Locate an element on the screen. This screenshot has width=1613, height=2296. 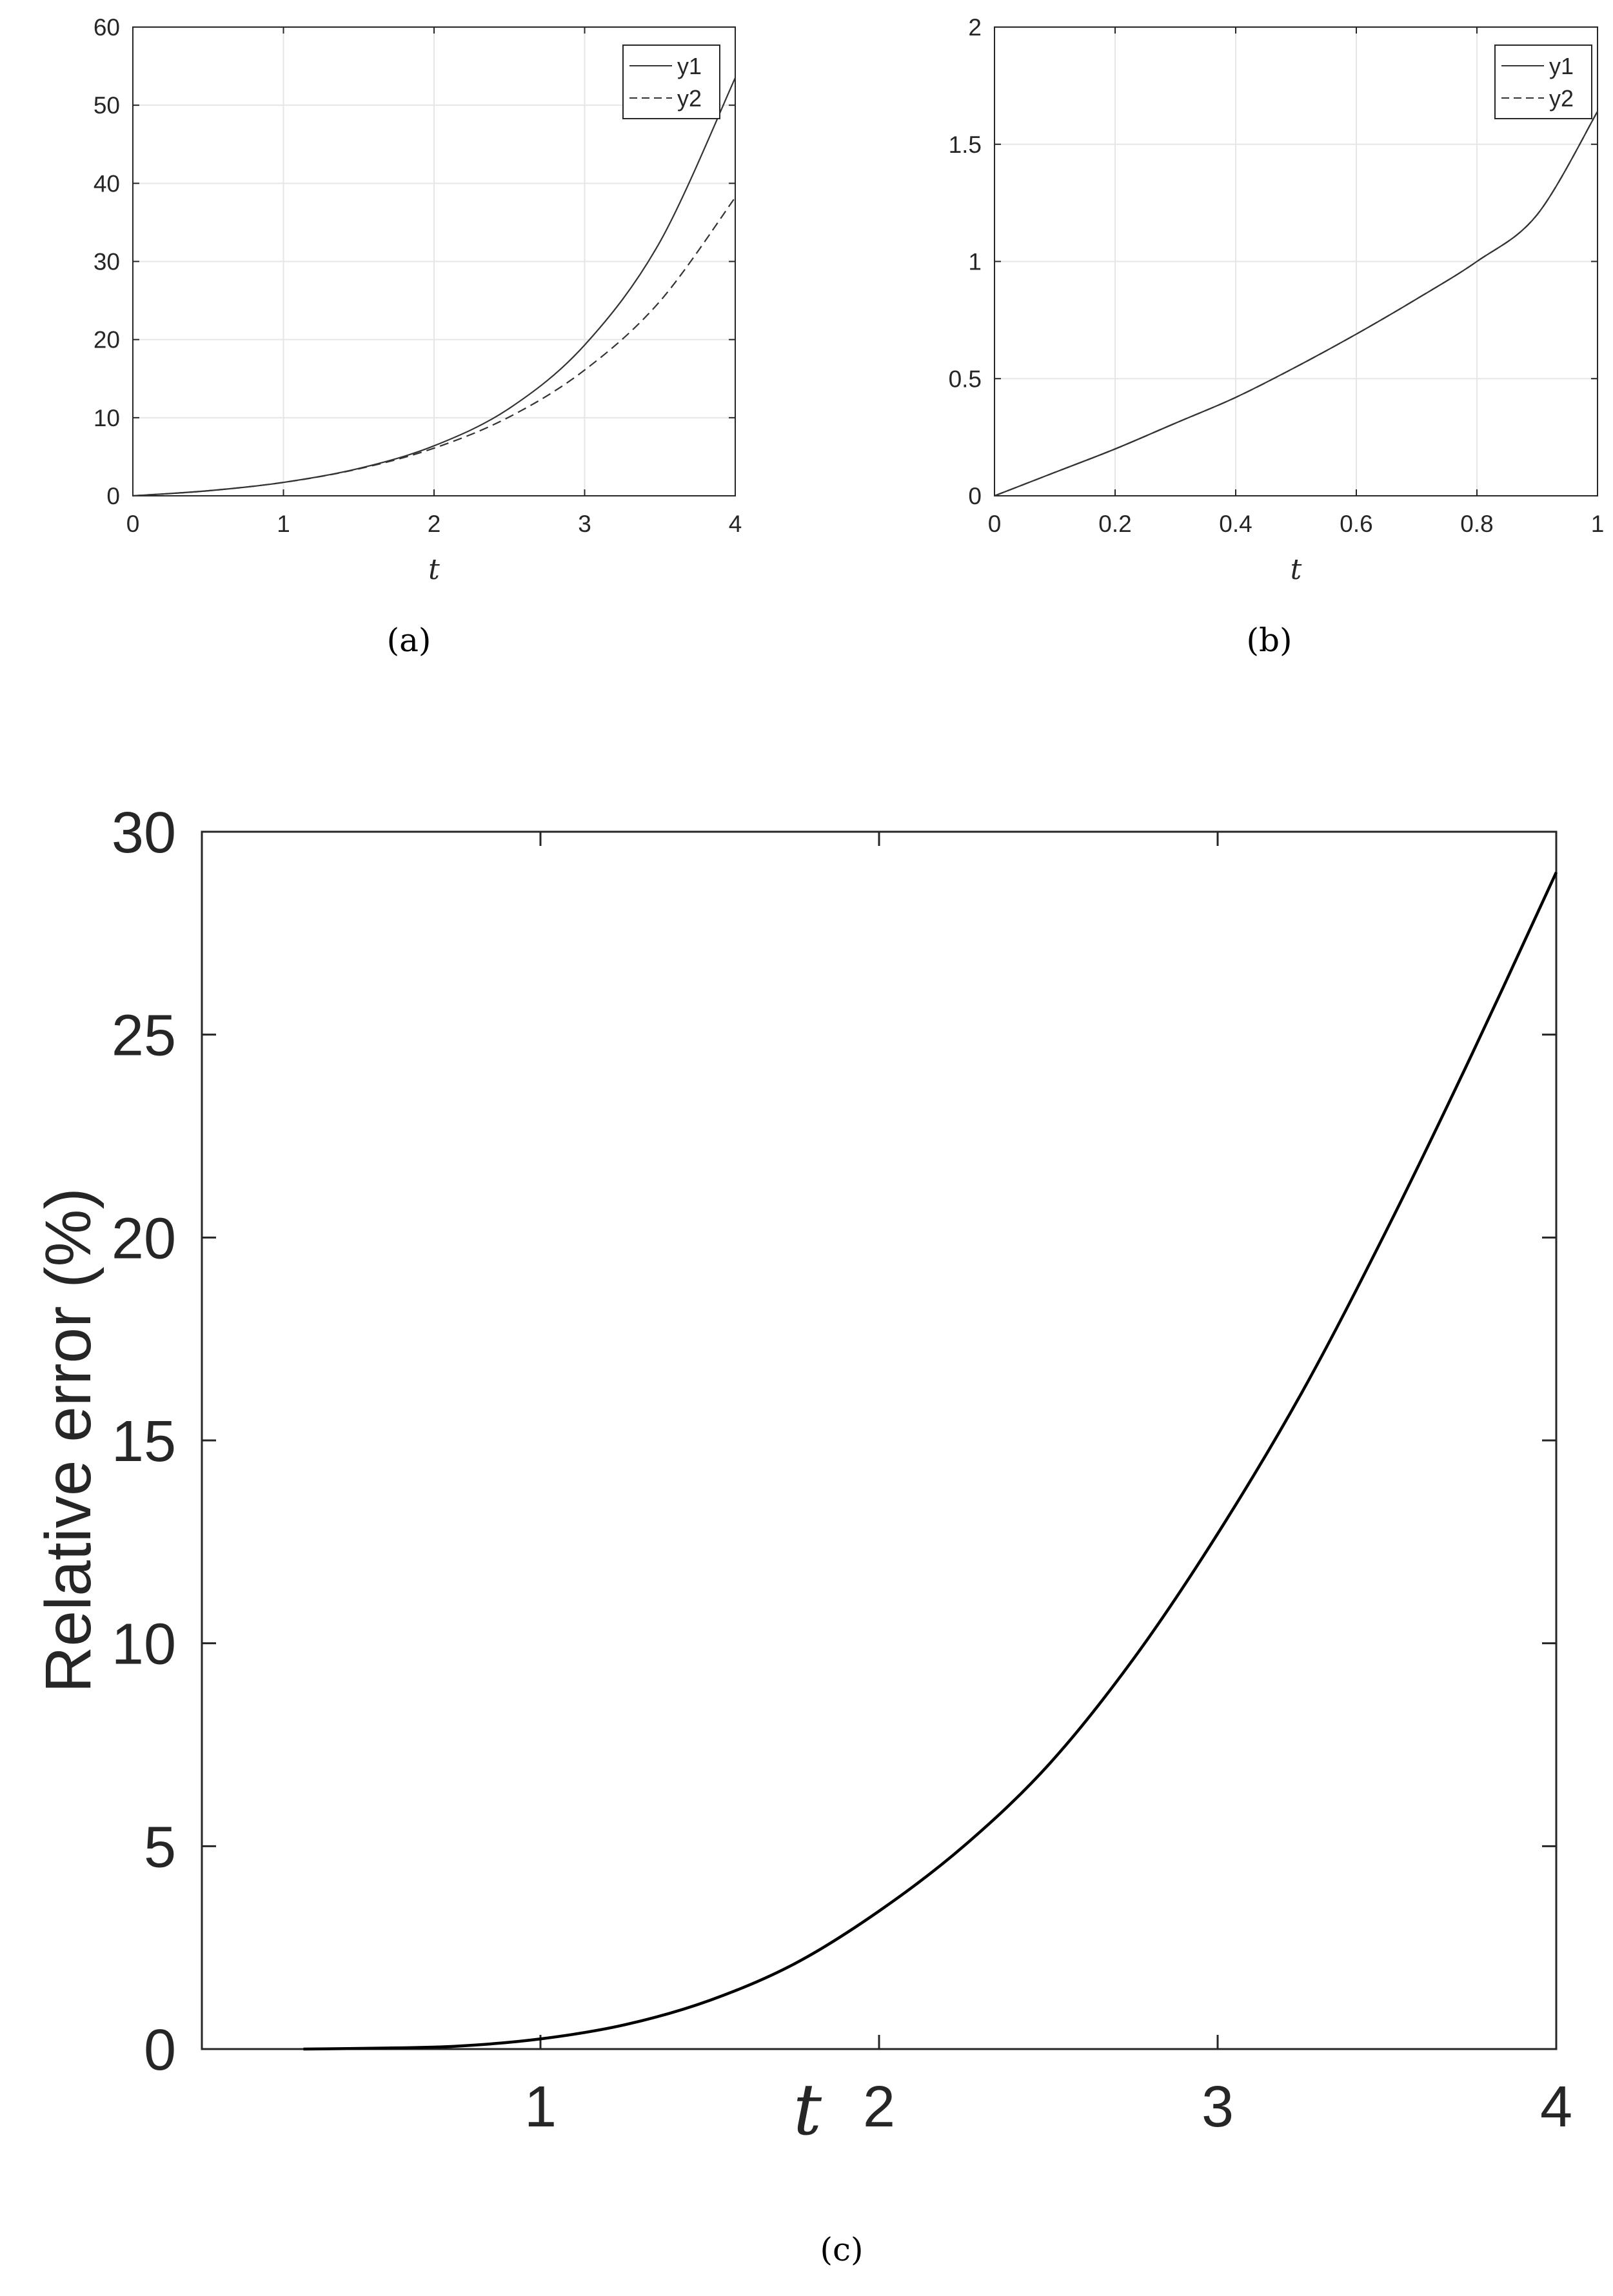
x-tick-label: 0.4 is located at coordinates (1235, 524).